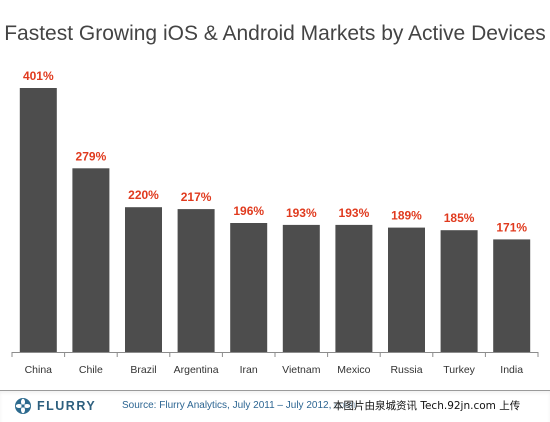 The image size is (550, 422). What do you see at coordinates (91, 370) in the screenshot?
I see `x-tick-label-chile: Chile` at bounding box center [91, 370].